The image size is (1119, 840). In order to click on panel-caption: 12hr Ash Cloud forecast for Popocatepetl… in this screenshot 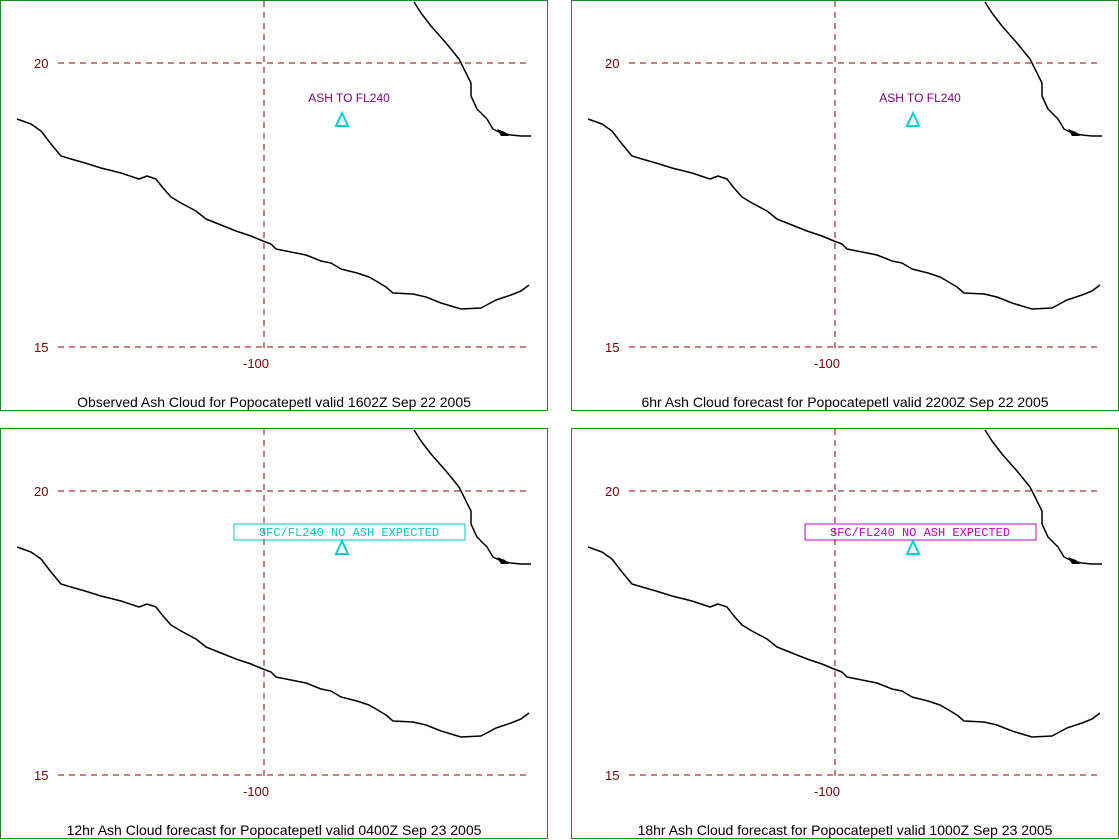, I will do `click(274, 830)`.